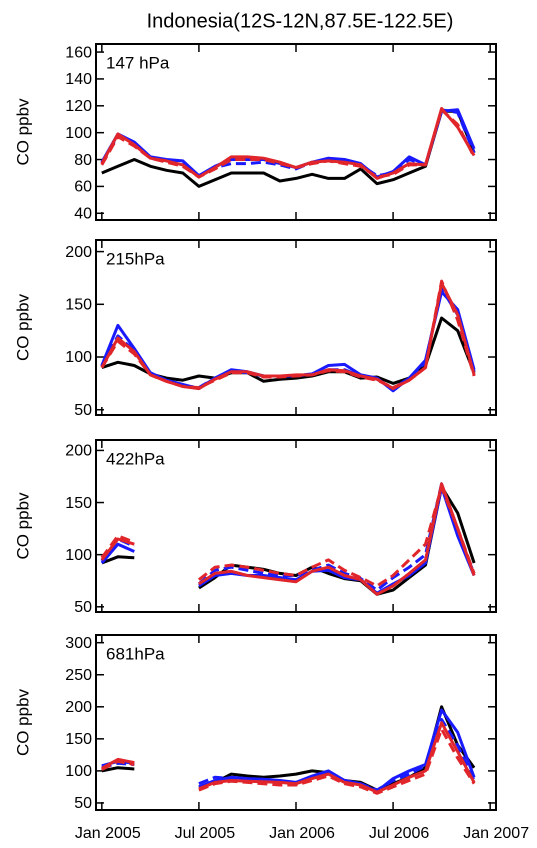 This screenshot has width=537, height=848. Describe the element at coordinates (135, 458) in the screenshot. I see `panel-label: 422hPa` at that location.